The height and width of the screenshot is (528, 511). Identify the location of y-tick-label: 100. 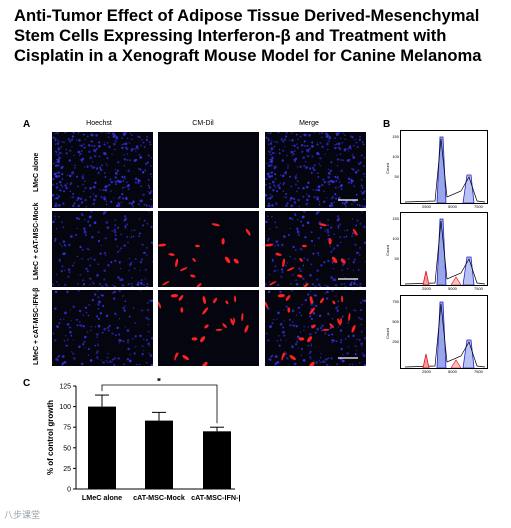
(65, 407).